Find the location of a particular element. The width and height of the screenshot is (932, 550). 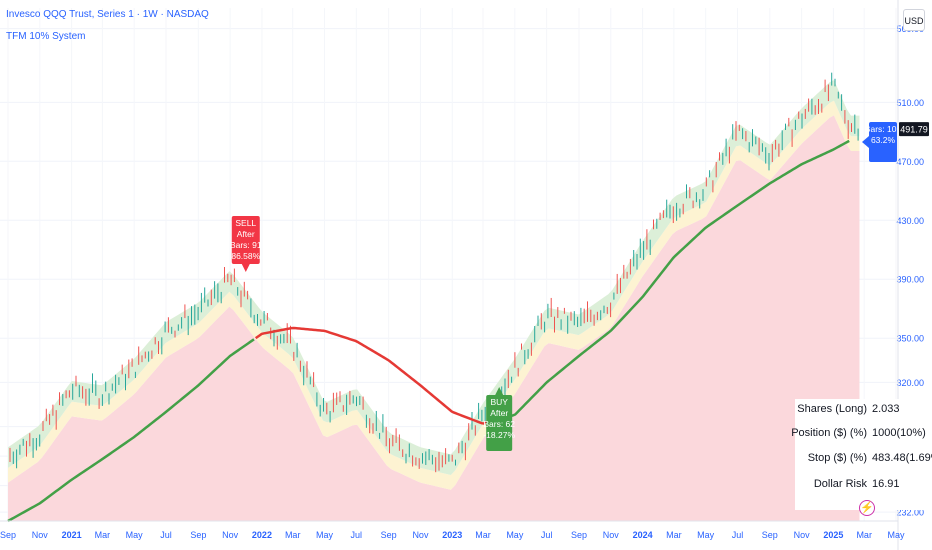

sell-pointer is located at coordinates (245, 268).